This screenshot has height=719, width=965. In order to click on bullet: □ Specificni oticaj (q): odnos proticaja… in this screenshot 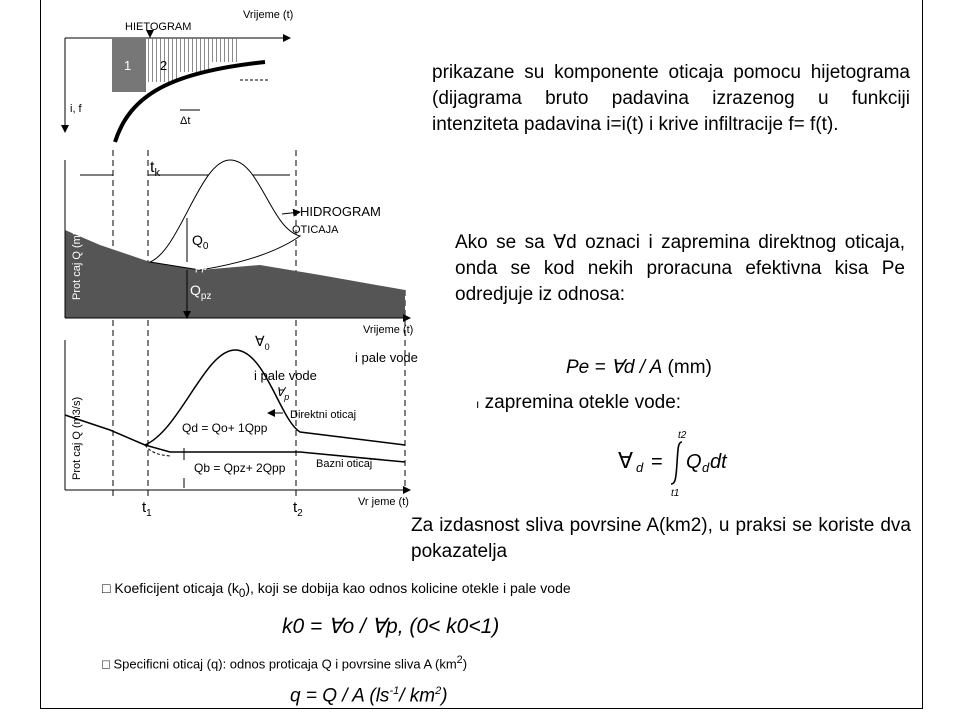, I will do `click(285, 663)`.